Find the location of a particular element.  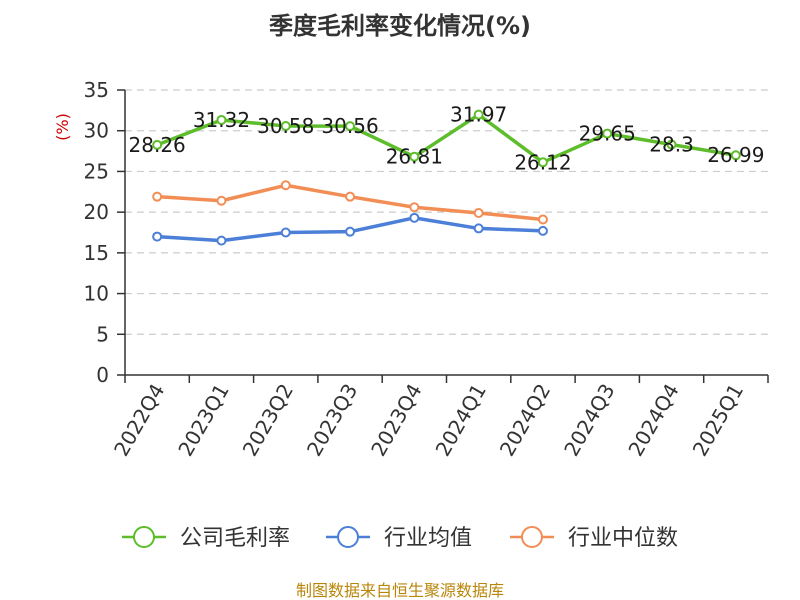

data-label: 31.32 is located at coordinates (221, 120).